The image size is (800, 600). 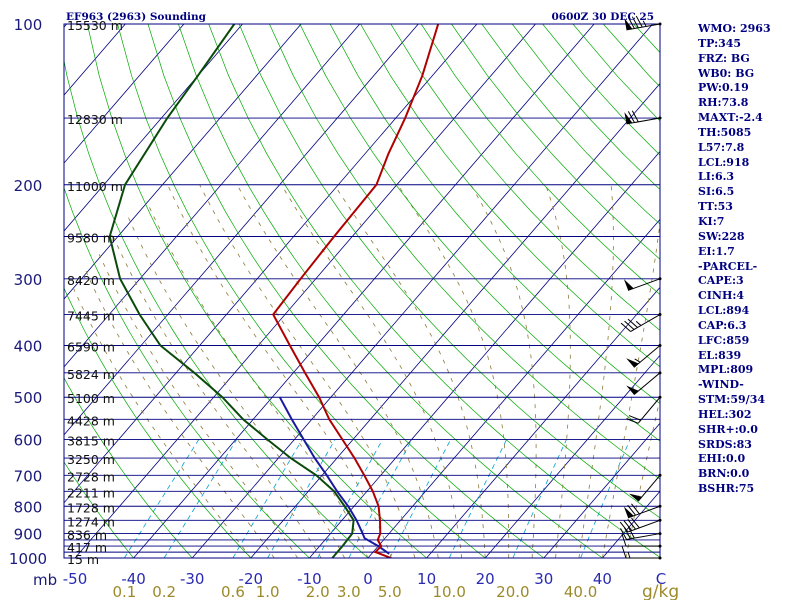 I want to click on height-label: 11000 m, so click(x=95, y=186).